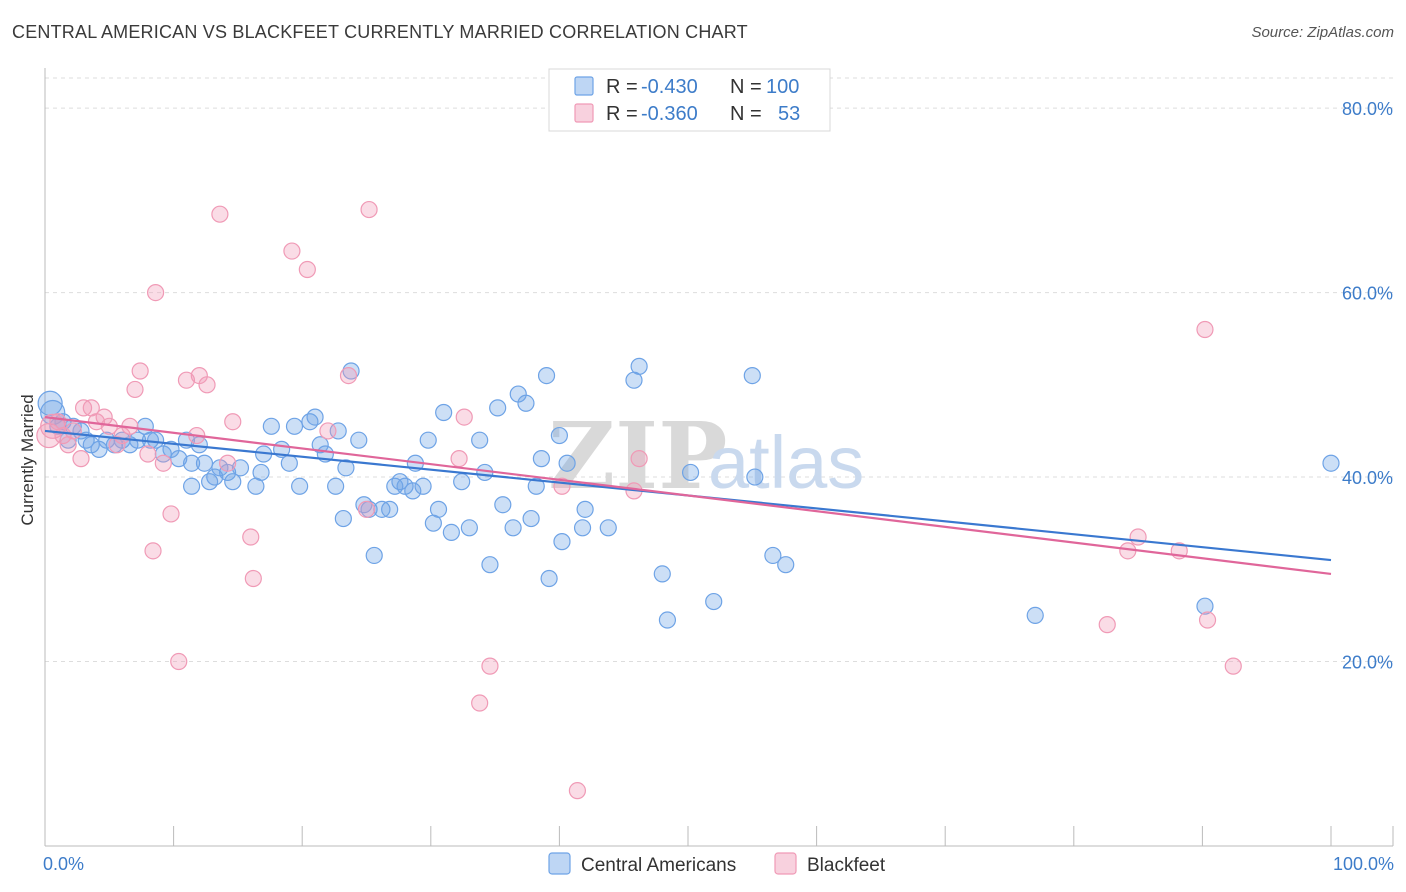 This screenshot has width=1406, height=892. What do you see at coordinates (785, 863) in the screenshot?
I see `bottom-legend-swatch-blackfeet` at bounding box center [785, 863].